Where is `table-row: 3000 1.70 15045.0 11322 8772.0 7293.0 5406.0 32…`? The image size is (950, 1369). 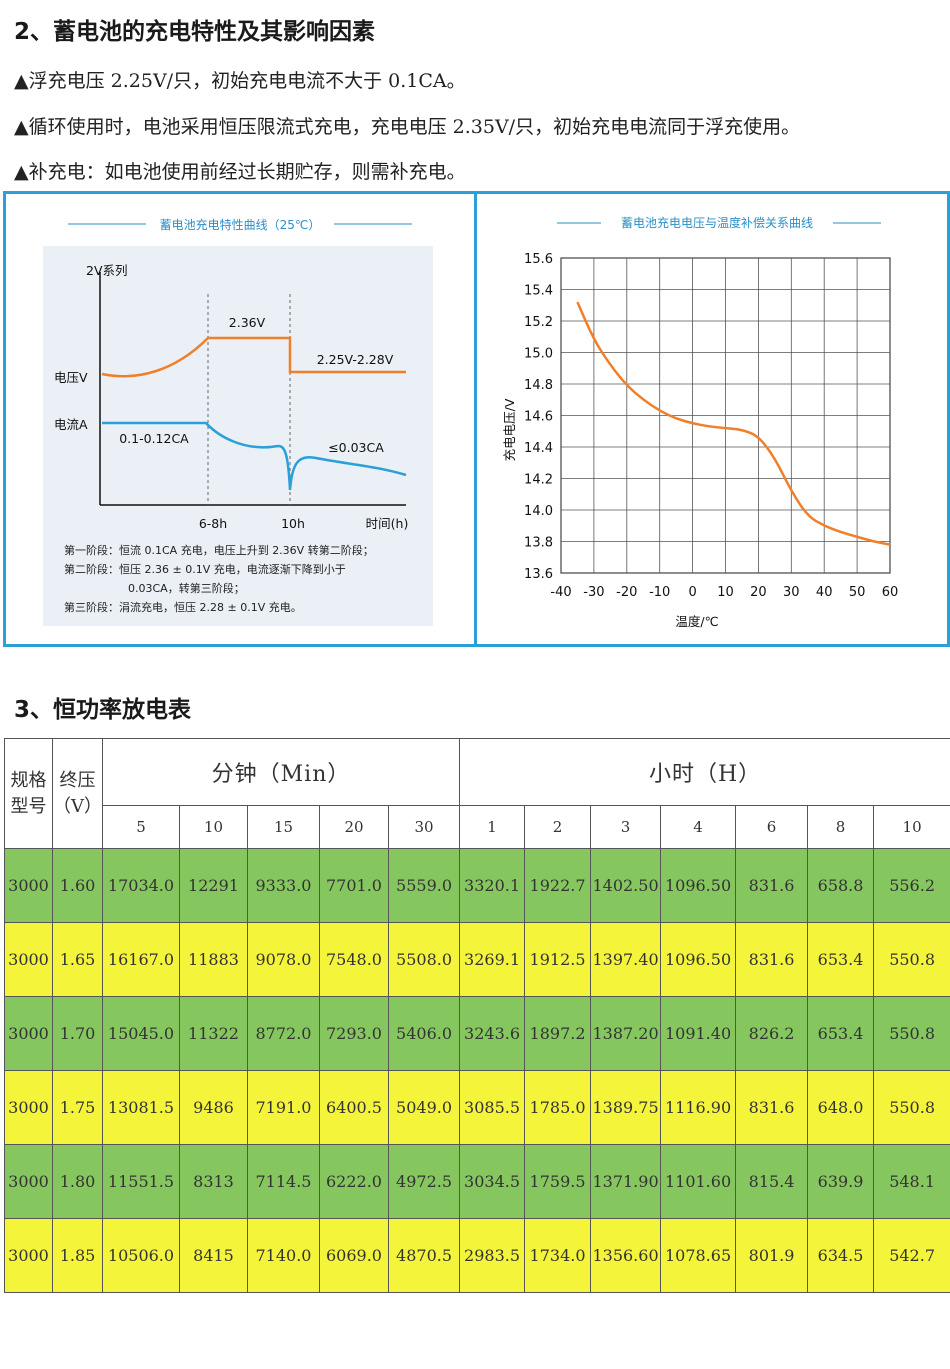 table-row: 3000 1.70 15045.0 11322 8772.0 7293.0 5406.0 32… is located at coordinates (477, 1033).